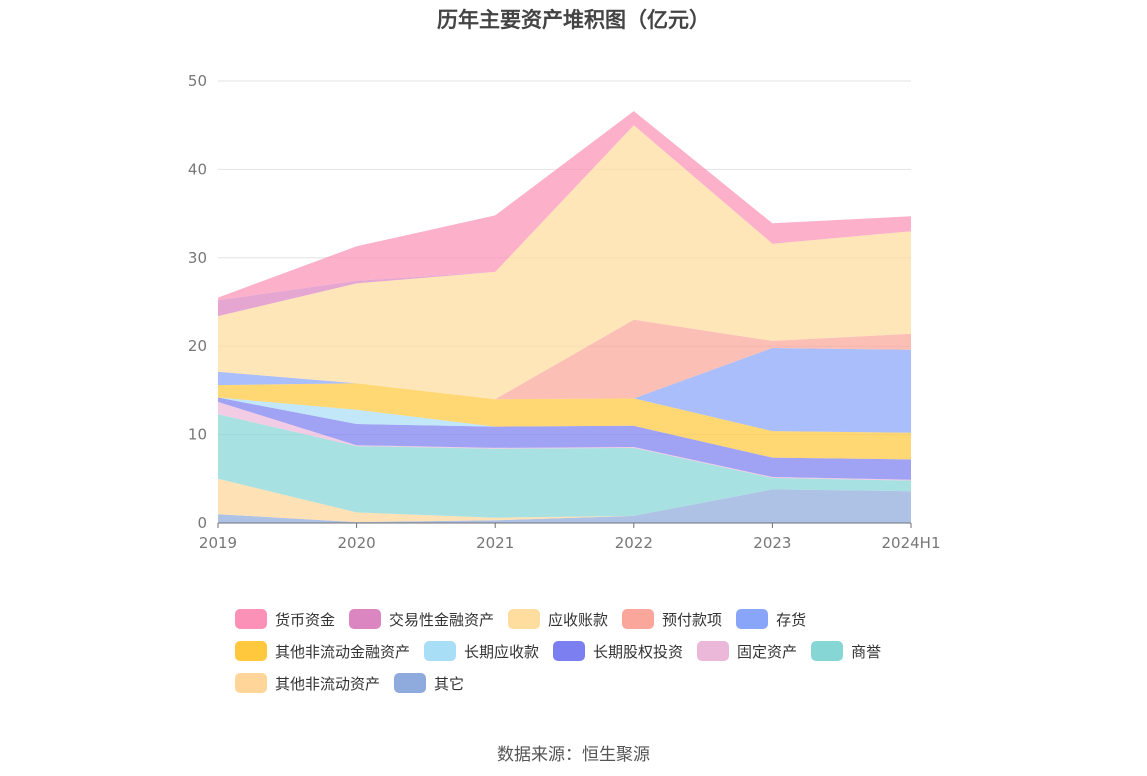  I want to click on area-存货, so click(564, 390).